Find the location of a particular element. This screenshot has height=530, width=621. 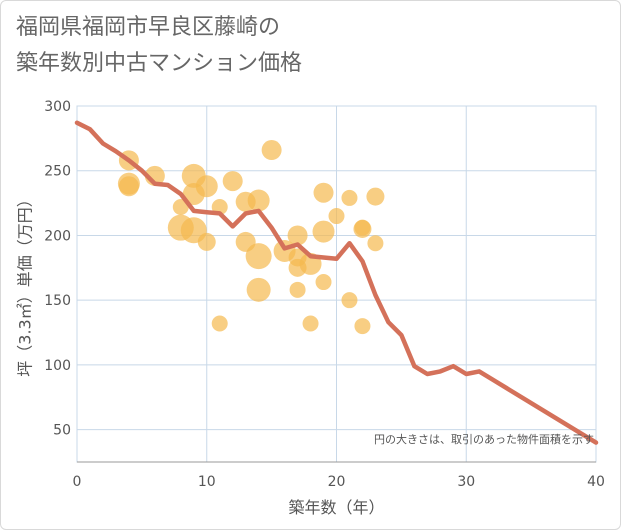

x-axis-title: 築年数（年） is located at coordinates (336, 507).